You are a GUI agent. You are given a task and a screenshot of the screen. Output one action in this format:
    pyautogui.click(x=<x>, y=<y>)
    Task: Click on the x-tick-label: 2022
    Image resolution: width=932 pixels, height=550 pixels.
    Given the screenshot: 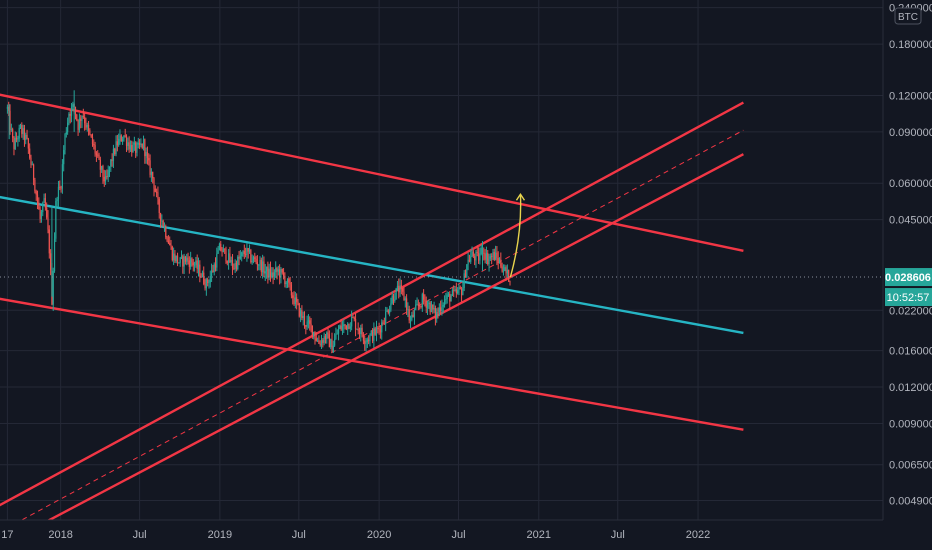 What is the action you would take?
    pyautogui.click(x=698, y=535)
    